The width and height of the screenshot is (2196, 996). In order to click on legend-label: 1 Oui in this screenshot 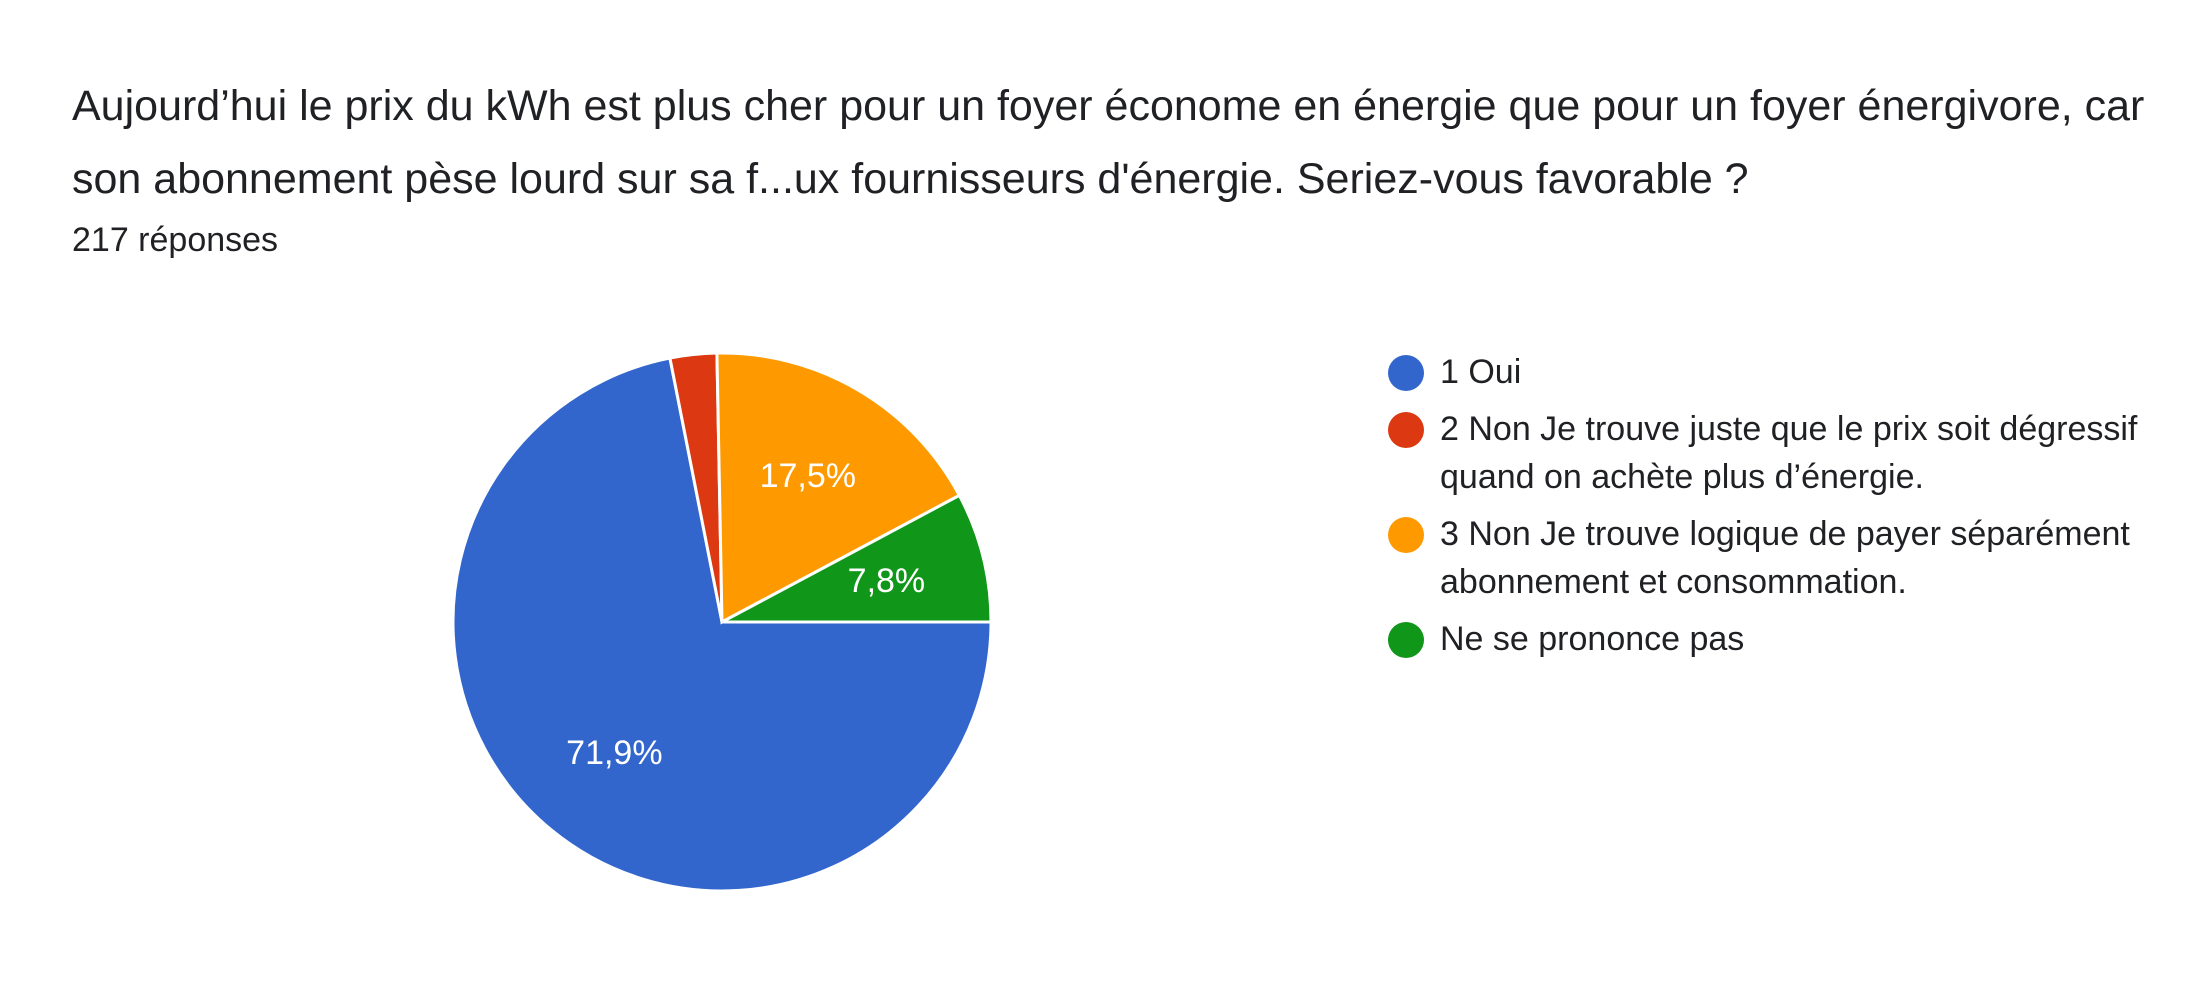, I will do `click(1481, 372)`.